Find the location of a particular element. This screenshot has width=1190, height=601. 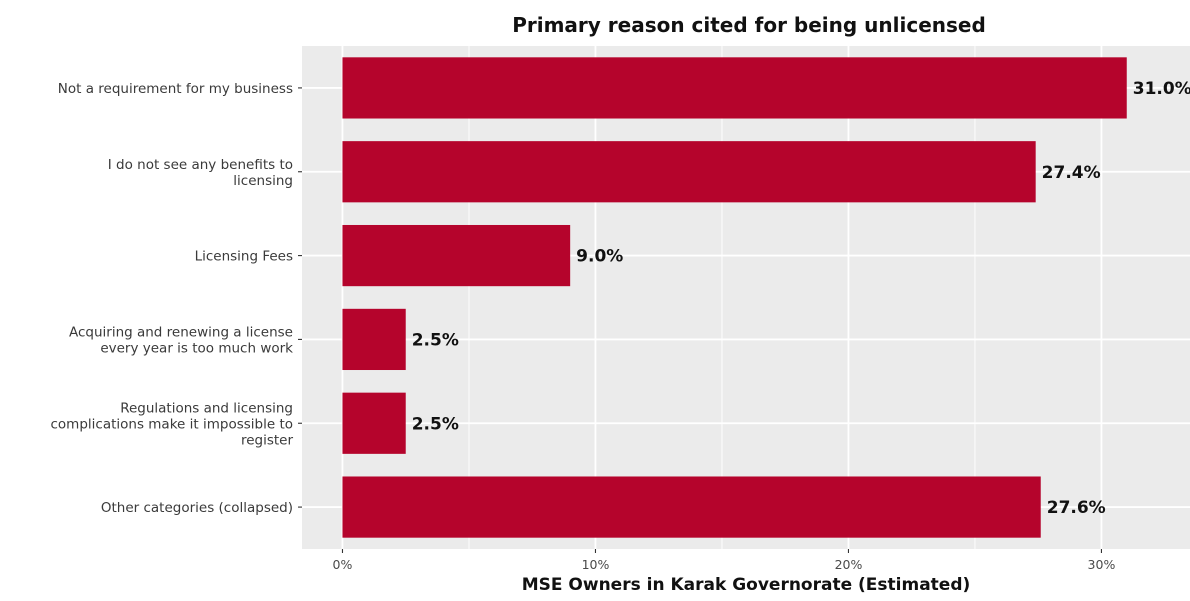

y-tick-label-line: I do not see any benefits to is located at coordinates (200, 165).